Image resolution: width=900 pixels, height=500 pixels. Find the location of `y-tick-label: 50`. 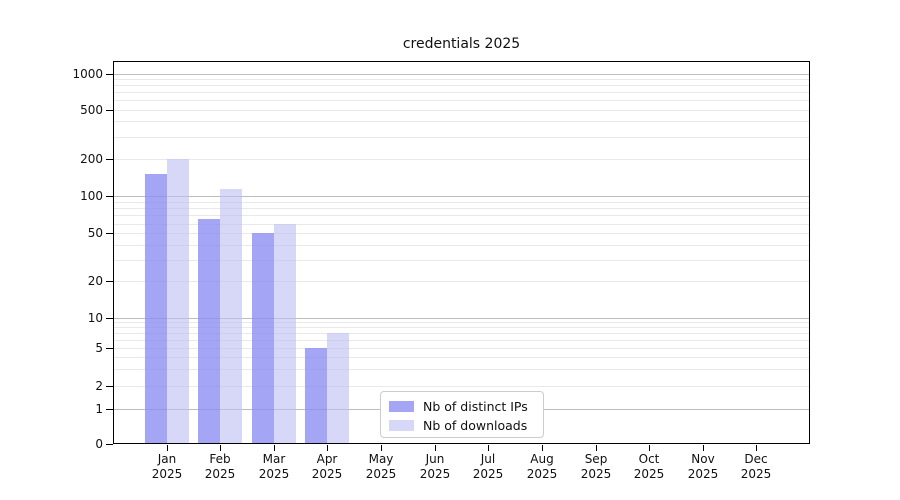

y-tick-label: 50 is located at coordinates (95, 233).